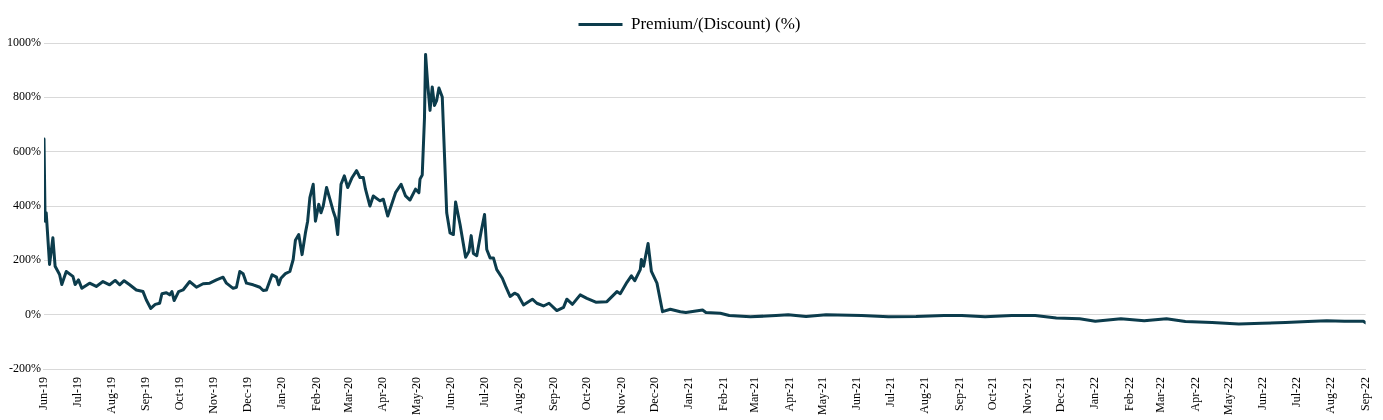 This screenshot has height=420, width=1383. Describe the element at coordinates (856, 393) in the screenshot. I see `x-tick-label: Jun-21` at that location.